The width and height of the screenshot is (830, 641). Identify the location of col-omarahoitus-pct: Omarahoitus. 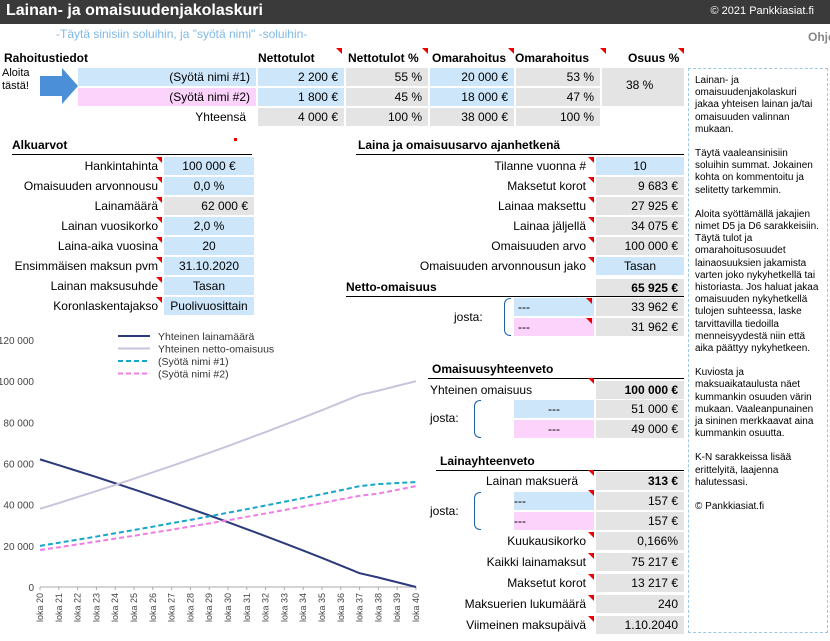
(552, 58).